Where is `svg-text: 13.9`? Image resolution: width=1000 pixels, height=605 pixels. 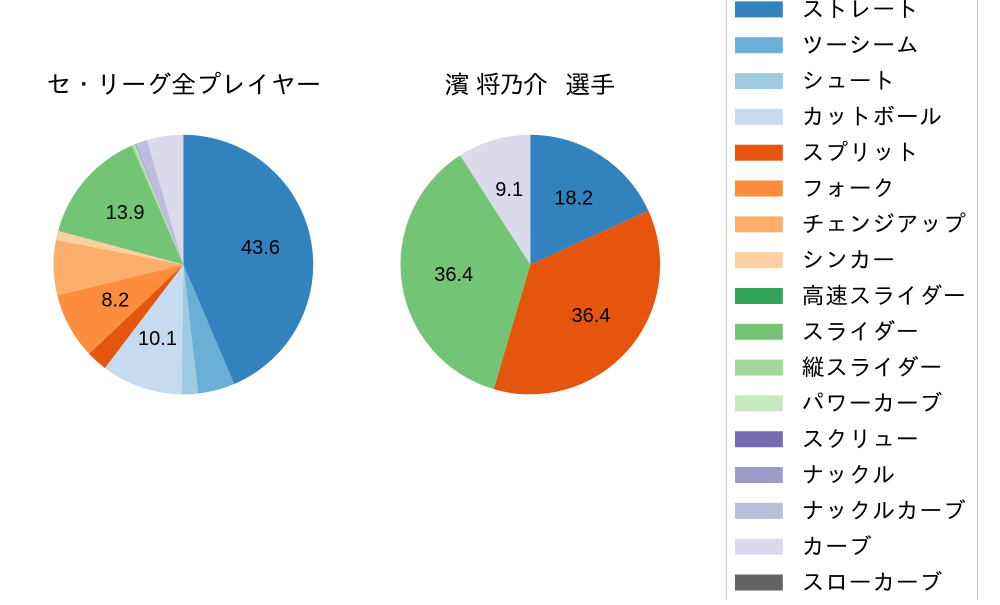
svg-text: 13.9 is located at coordinates (125, 213).